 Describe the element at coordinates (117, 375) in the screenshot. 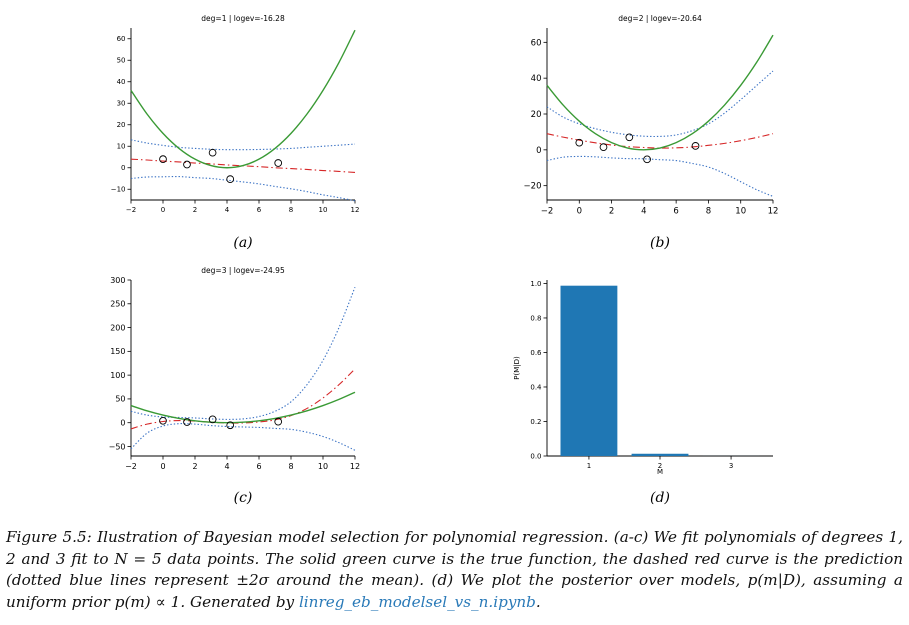

I see `y-tick-label: 100` at that location.